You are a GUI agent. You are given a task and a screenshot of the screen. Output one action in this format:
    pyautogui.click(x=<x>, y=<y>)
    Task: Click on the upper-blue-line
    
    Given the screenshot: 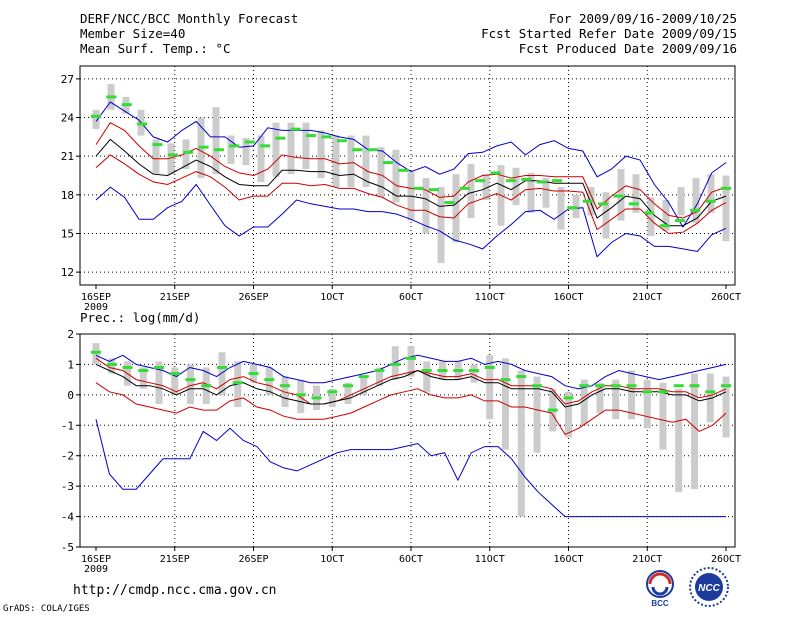 What is the action you would take?
    pyautogui.click(x=411, y=372)
    